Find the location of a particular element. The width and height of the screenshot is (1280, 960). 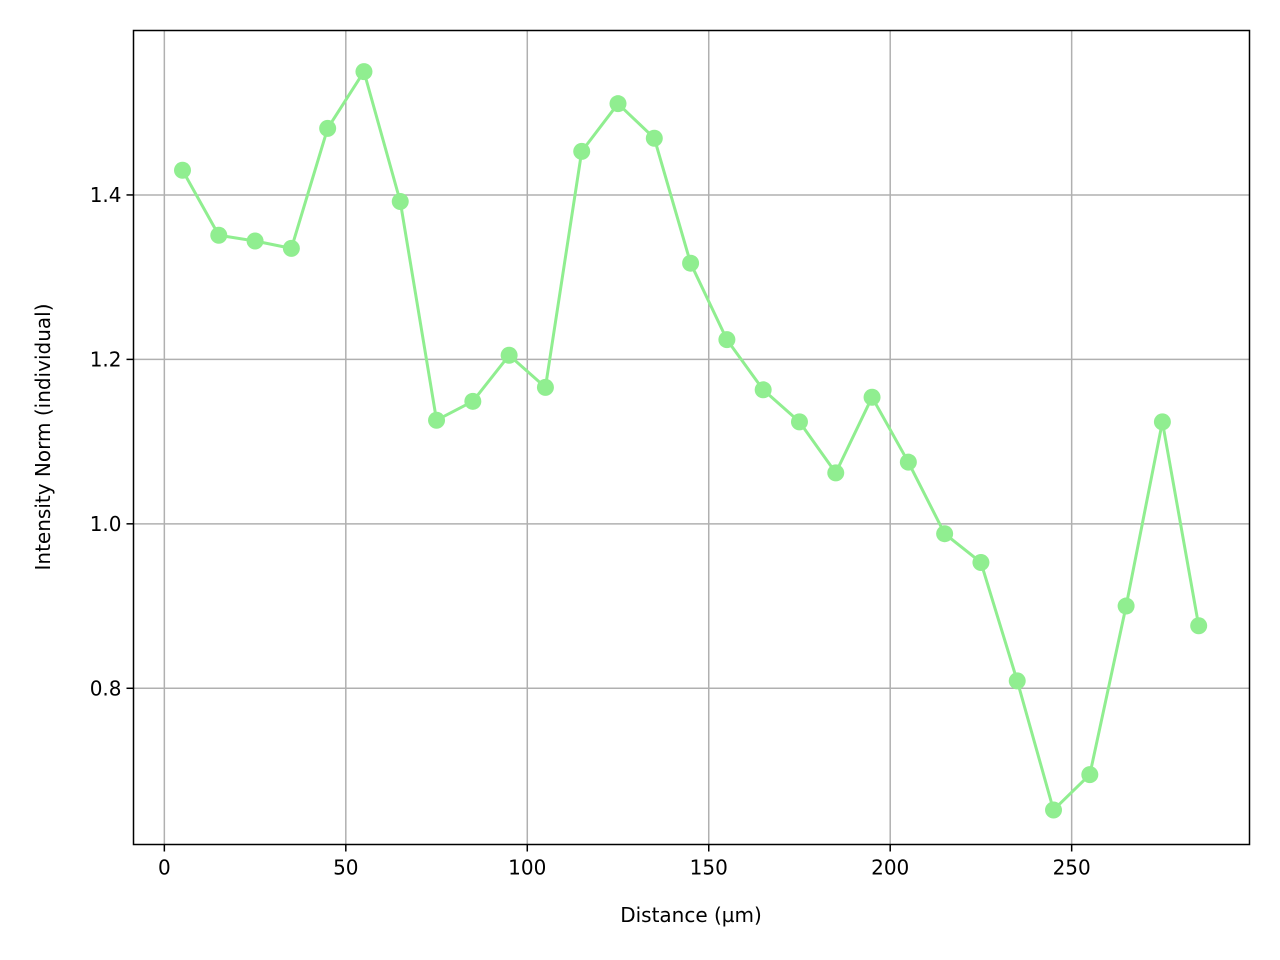

x-axis-title: Distance (µm) is located at coordinates (691, 915).